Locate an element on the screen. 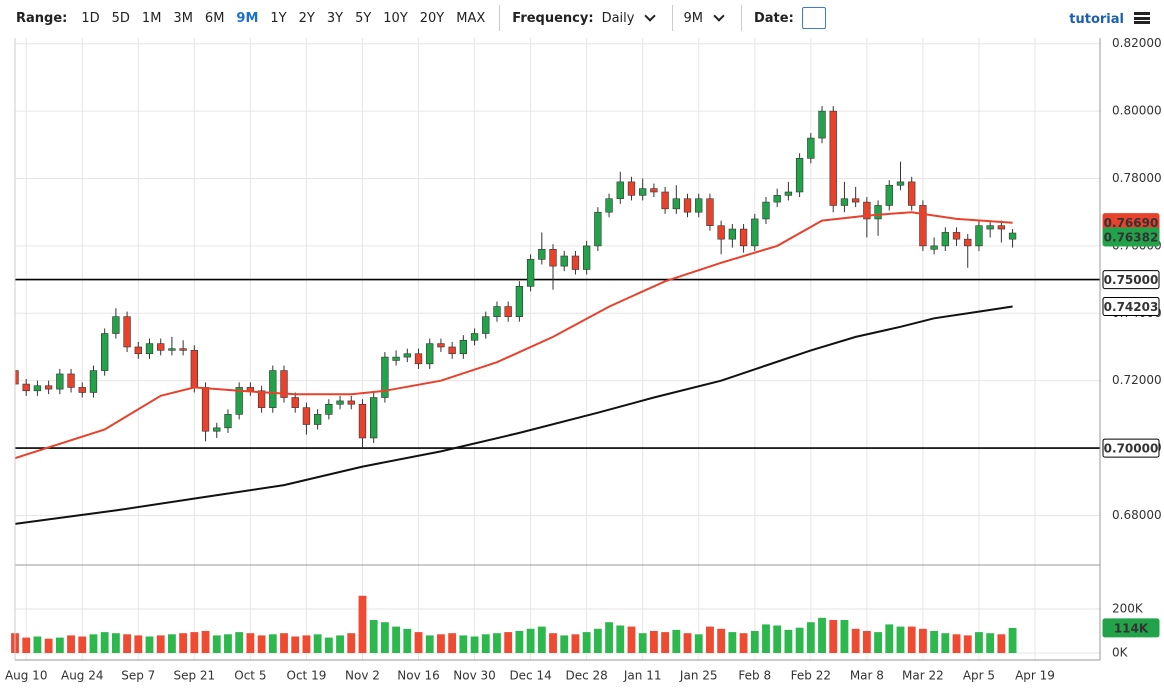  price-tag-label: 0.70000 is located at coordinates (1131, 449).